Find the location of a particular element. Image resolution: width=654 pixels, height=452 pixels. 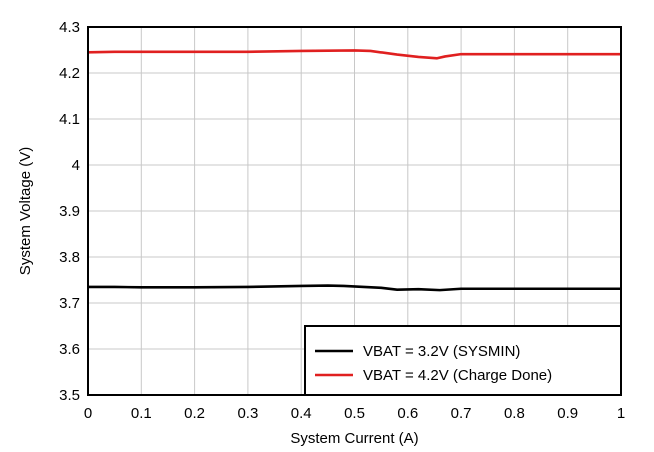

x-tick-label: 1 is located at coordinates (621, 413).